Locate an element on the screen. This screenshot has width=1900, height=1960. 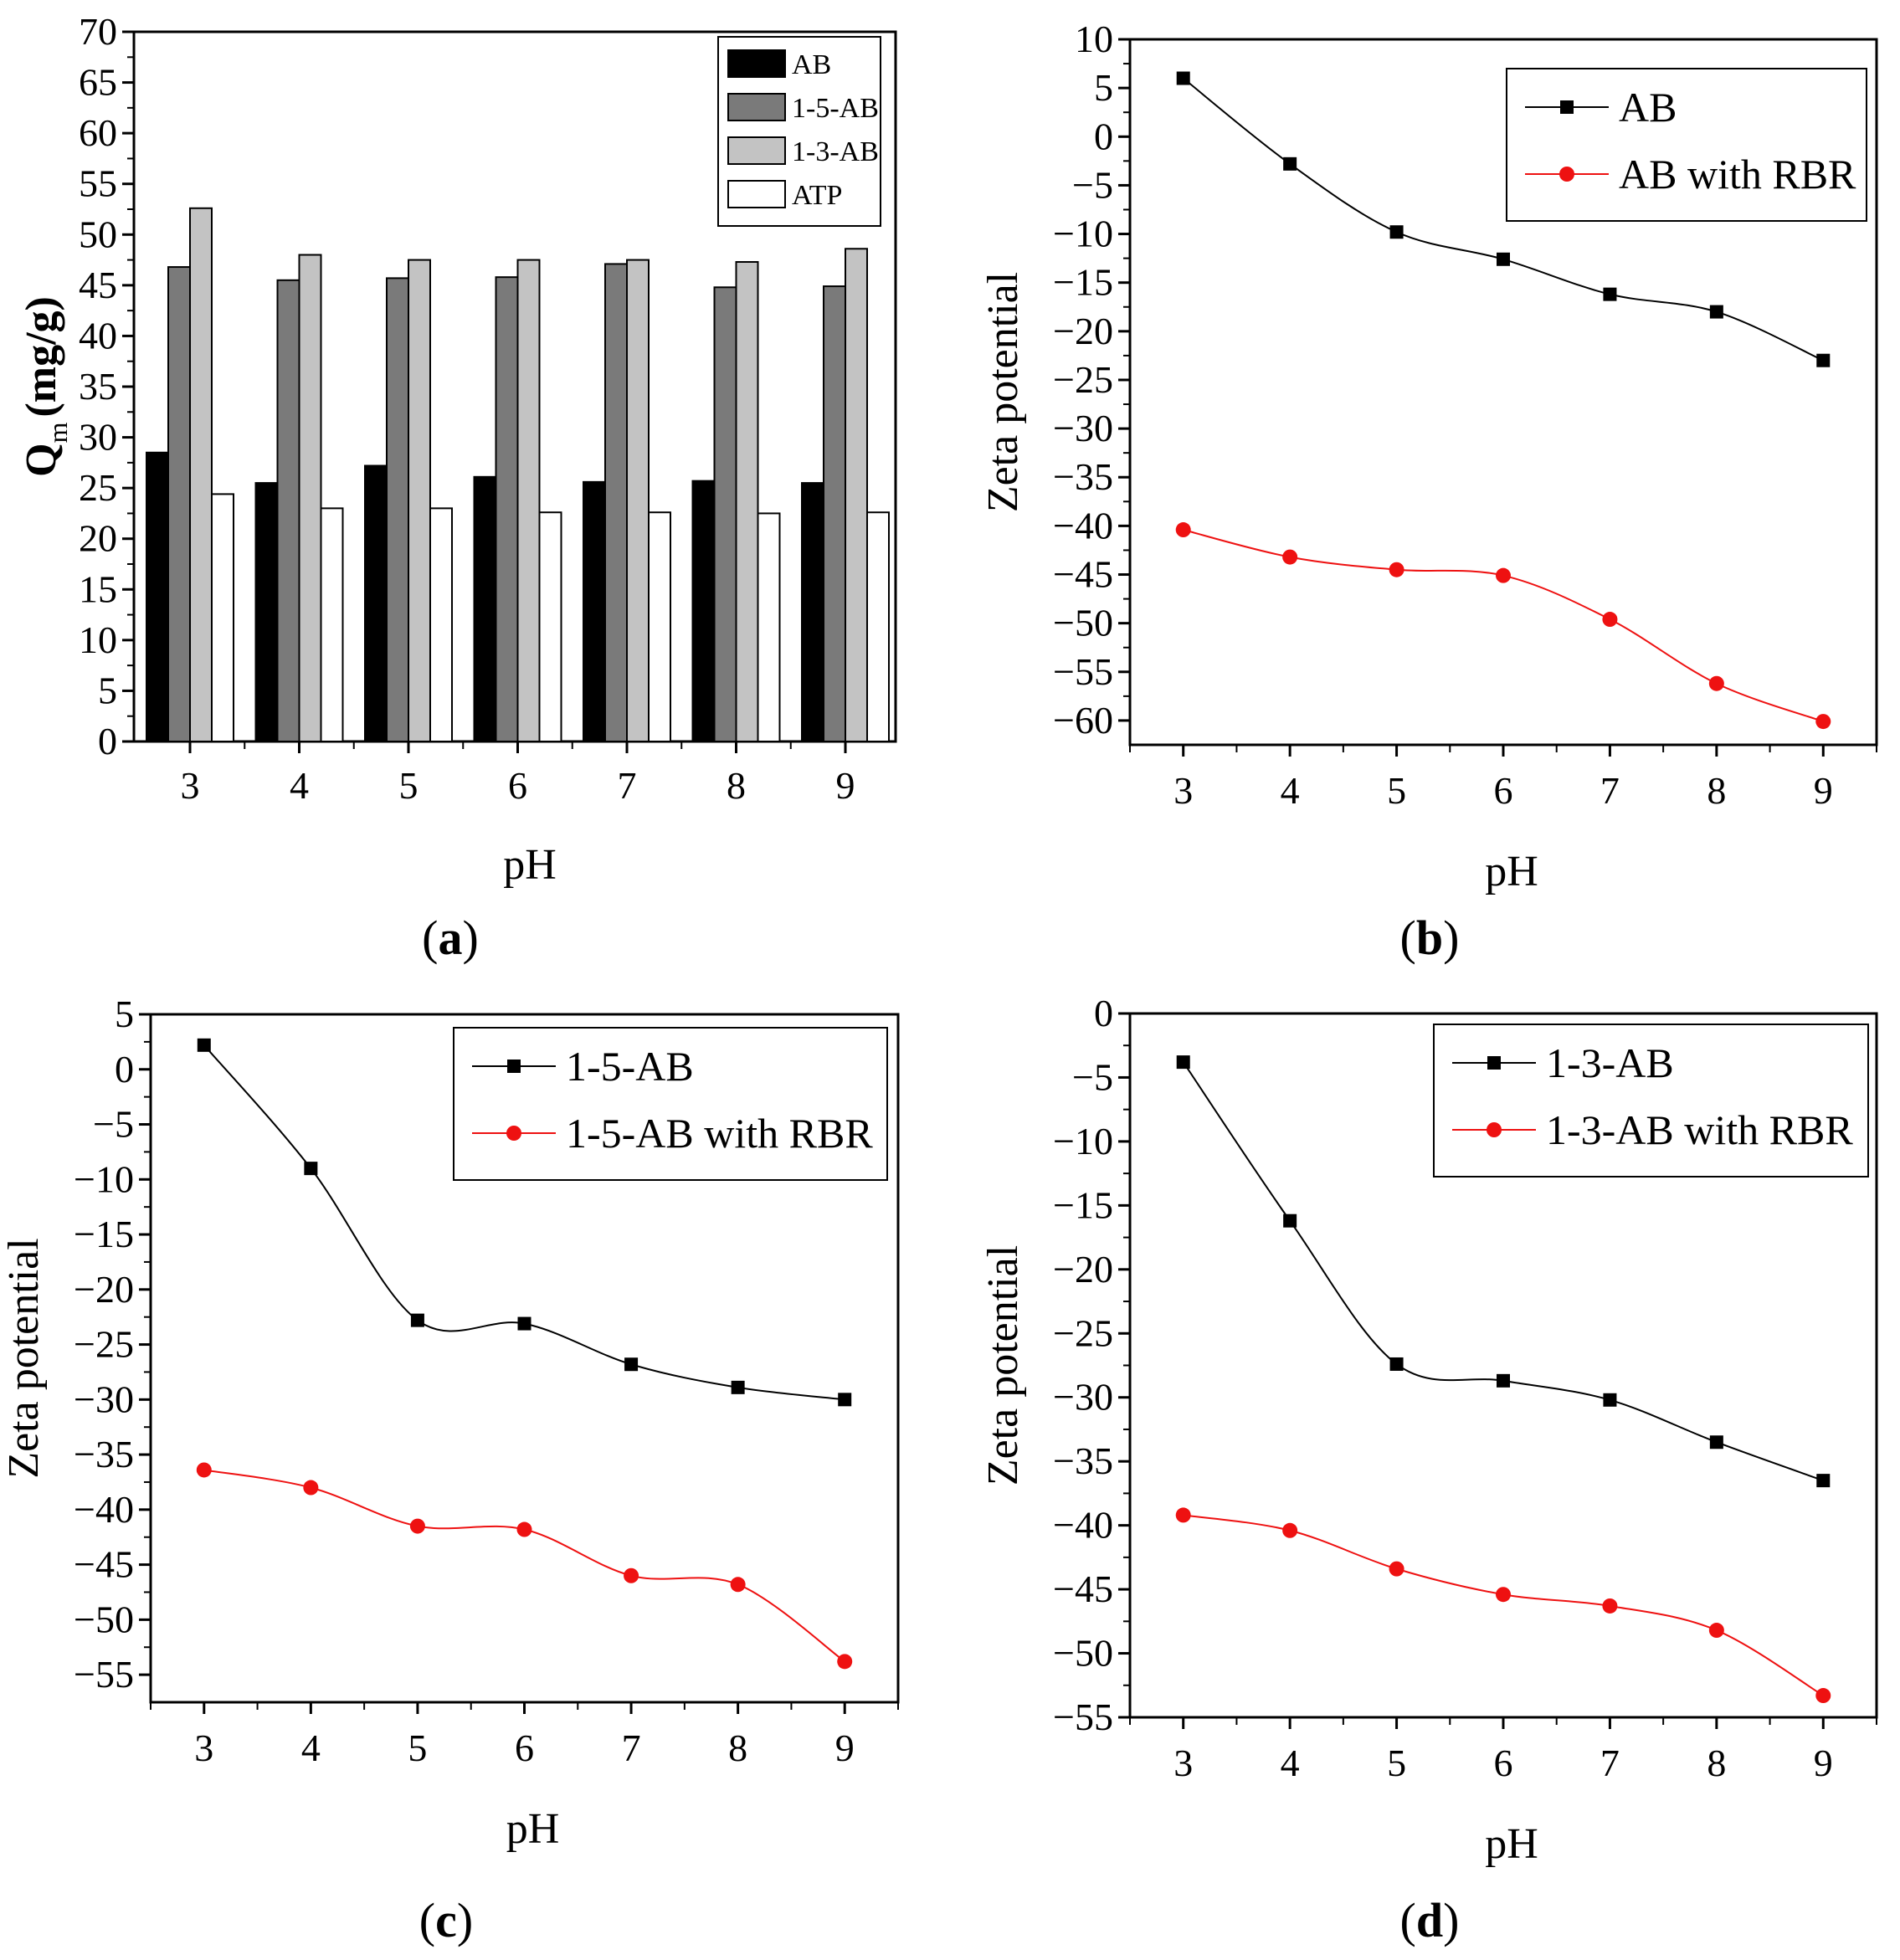
y-tick-label: −55 is located at coordinates (104, 1674).